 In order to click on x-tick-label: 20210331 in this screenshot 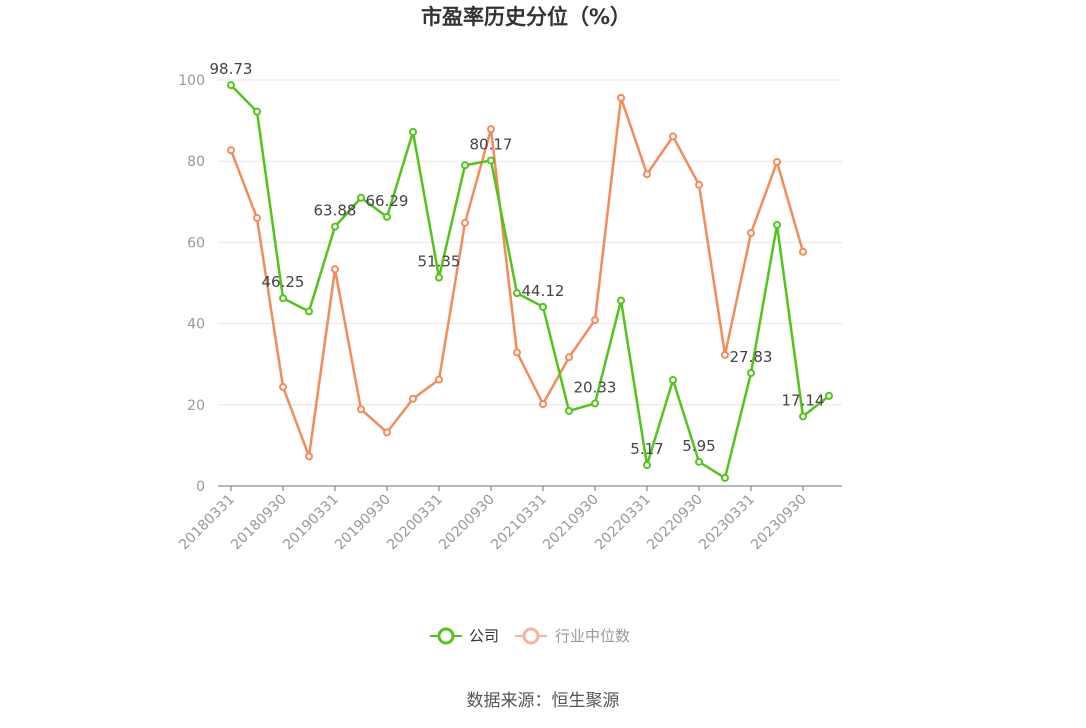, I will do `click(519, 523)`.